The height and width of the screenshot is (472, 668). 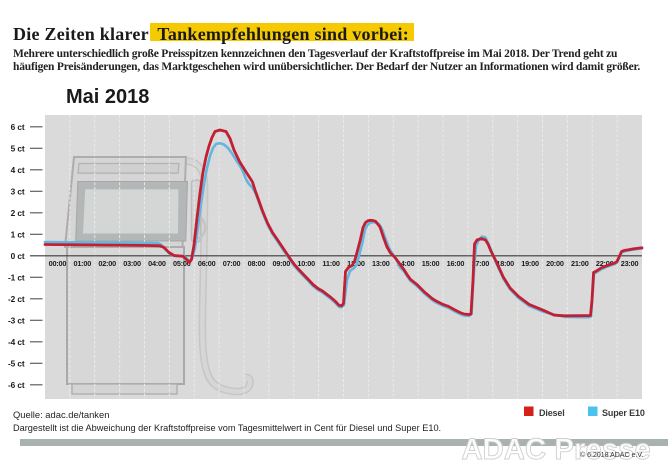 What do you see at coordinates (16, 299) in the screenshot?
I see `svg-text: -2 ct` at bounding box center [16, 299].